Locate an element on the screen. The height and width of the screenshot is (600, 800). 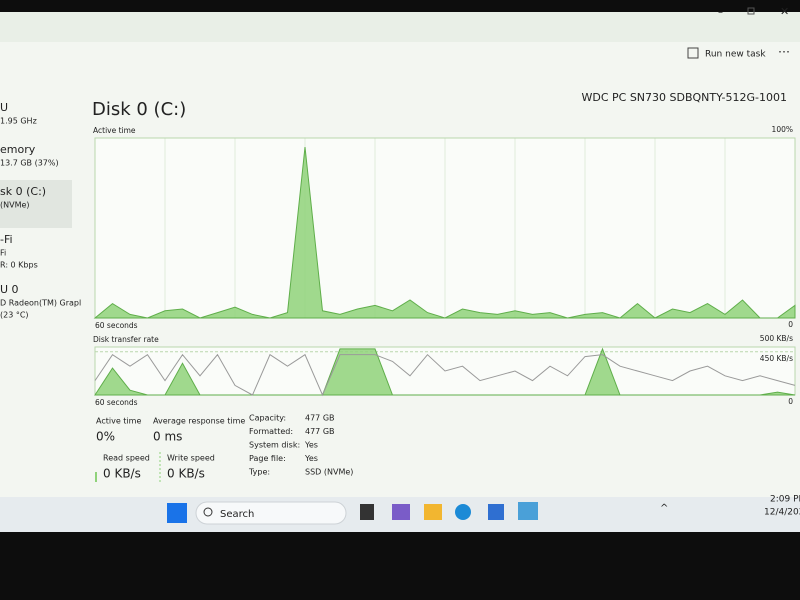
chart-title: Active time is located at coordinates (114, 130).